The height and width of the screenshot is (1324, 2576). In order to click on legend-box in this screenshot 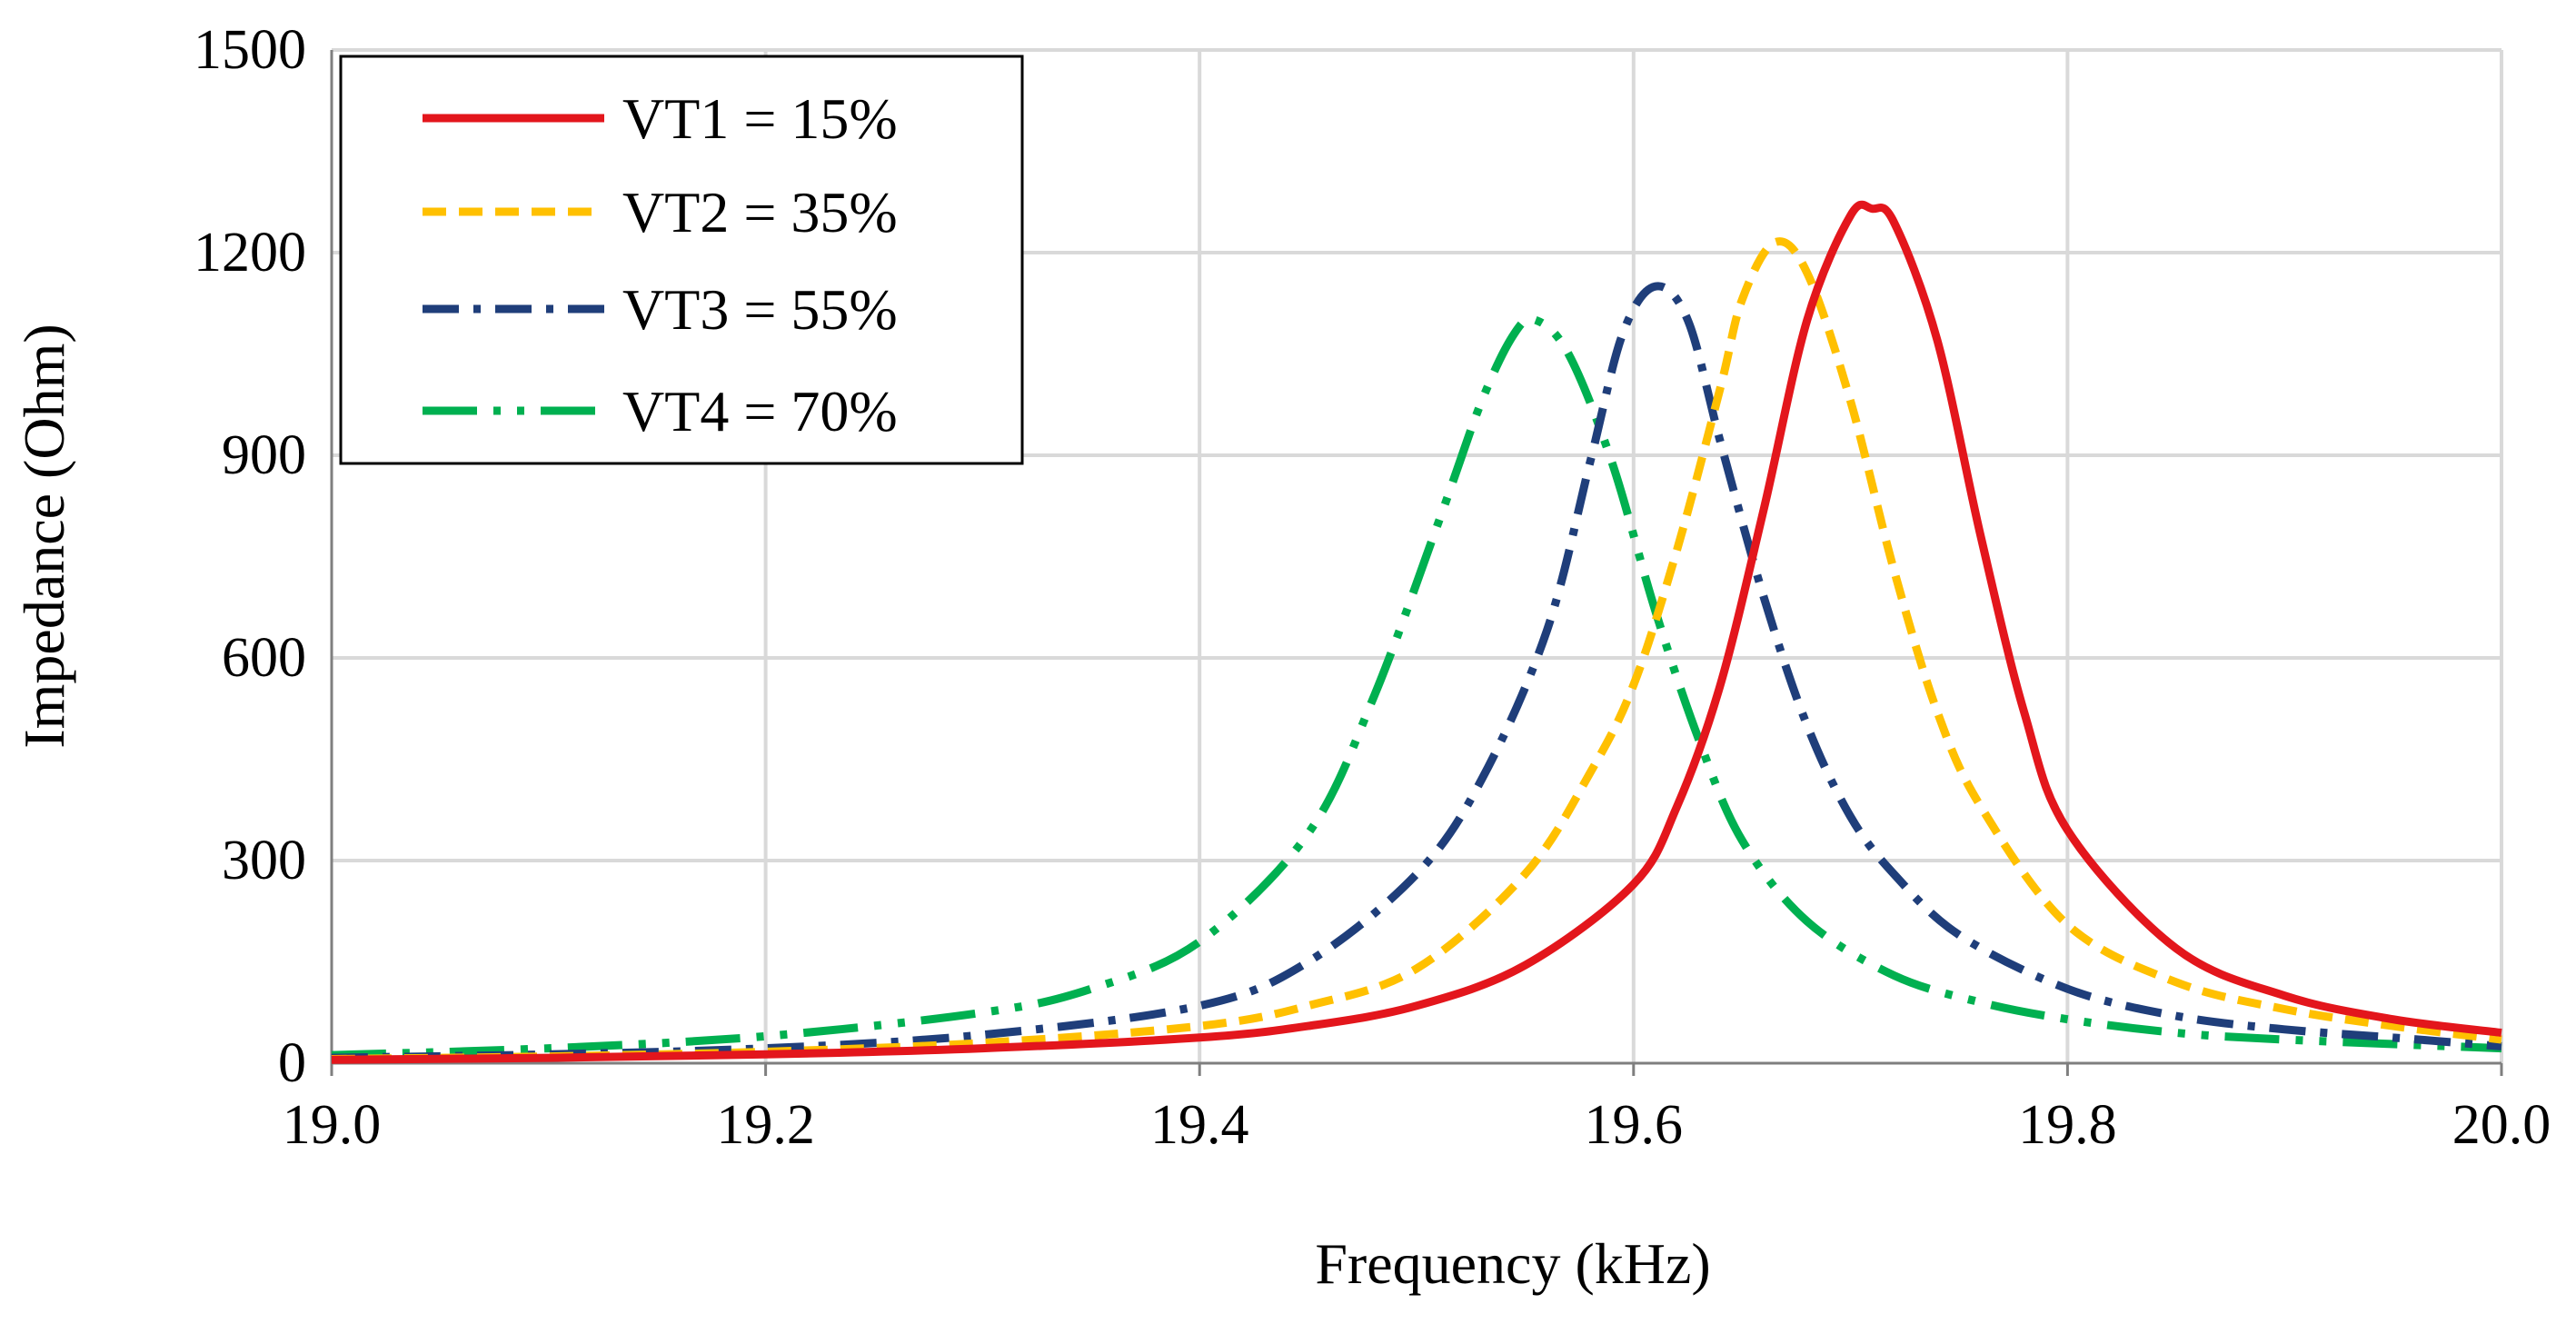, I will do `click(681, 260)`.